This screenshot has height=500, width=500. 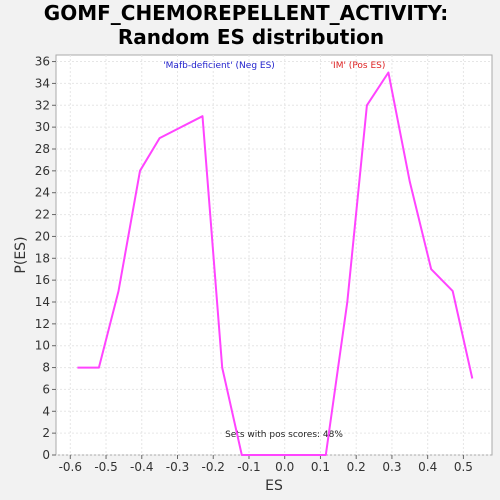 I want to click on y-tick-label: 16, so click(x=42, y=280).